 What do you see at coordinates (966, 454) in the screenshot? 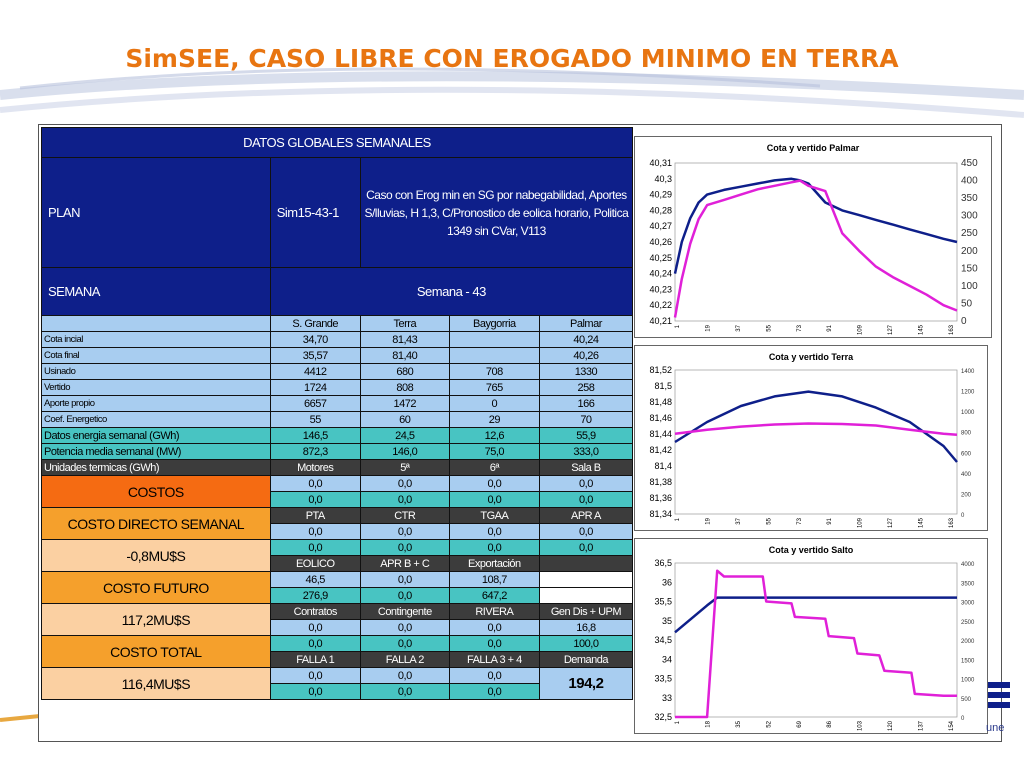
I see `y2-tick-label: 600` at bounding box center [966, 454].